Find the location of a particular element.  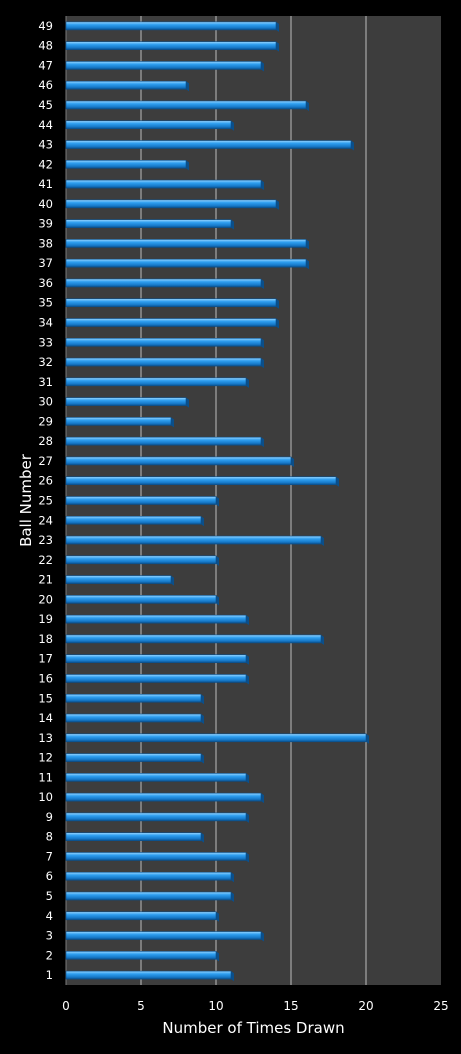

y-tick-label: 44 is located at coordinates (45, 125).